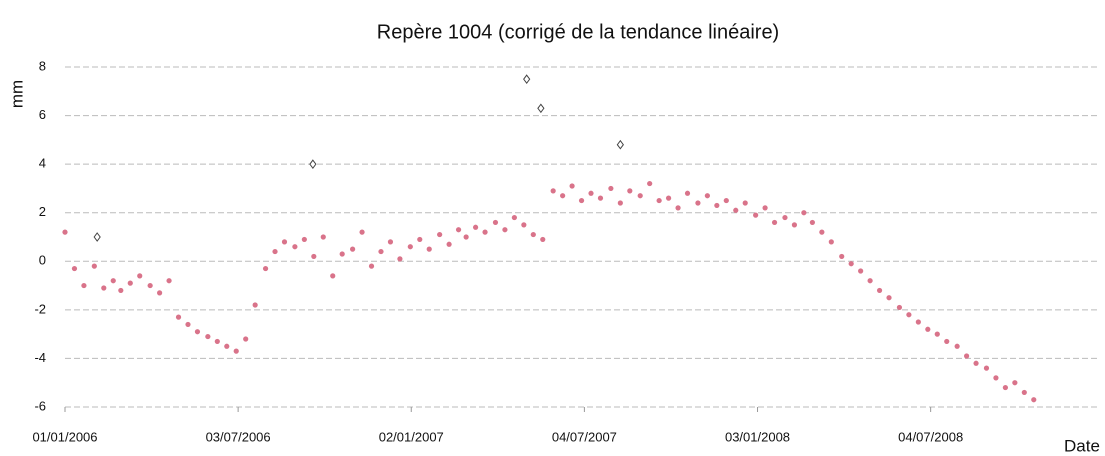  I want to click on y-tick-label: -6, so click(40, 405).